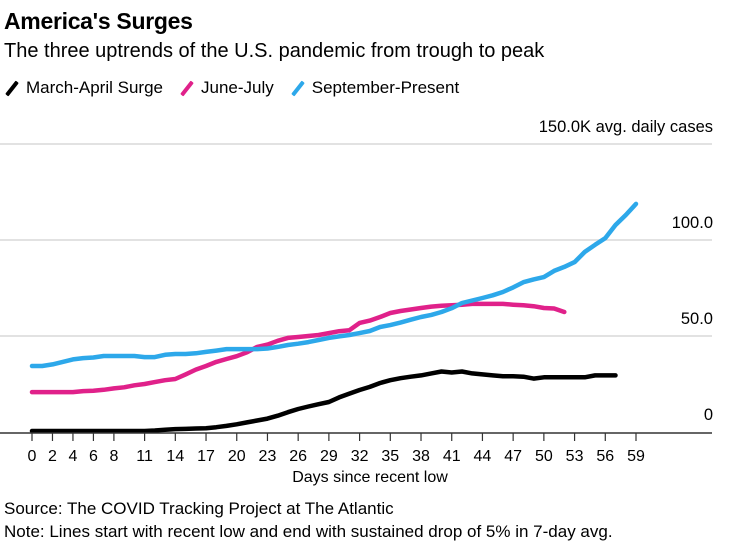  What do you see at coordinates (206, 456) in the screenshot?
I see `x-tick-label: 17` at bounding box center [206, 456].